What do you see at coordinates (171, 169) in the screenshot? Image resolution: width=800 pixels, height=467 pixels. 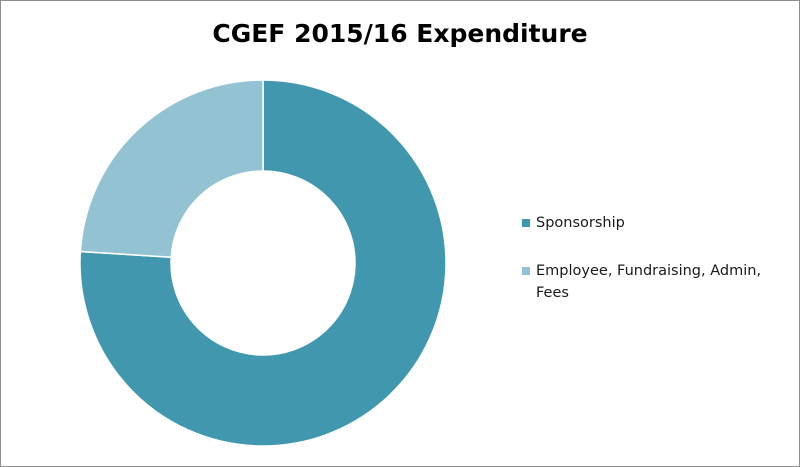 I see `slice-employee-fundraising-admin-fees` at bounding box center [171, 169].